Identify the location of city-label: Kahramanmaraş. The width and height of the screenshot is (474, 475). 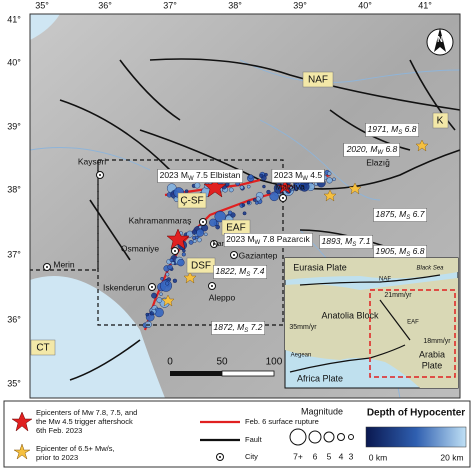
(160, 220).